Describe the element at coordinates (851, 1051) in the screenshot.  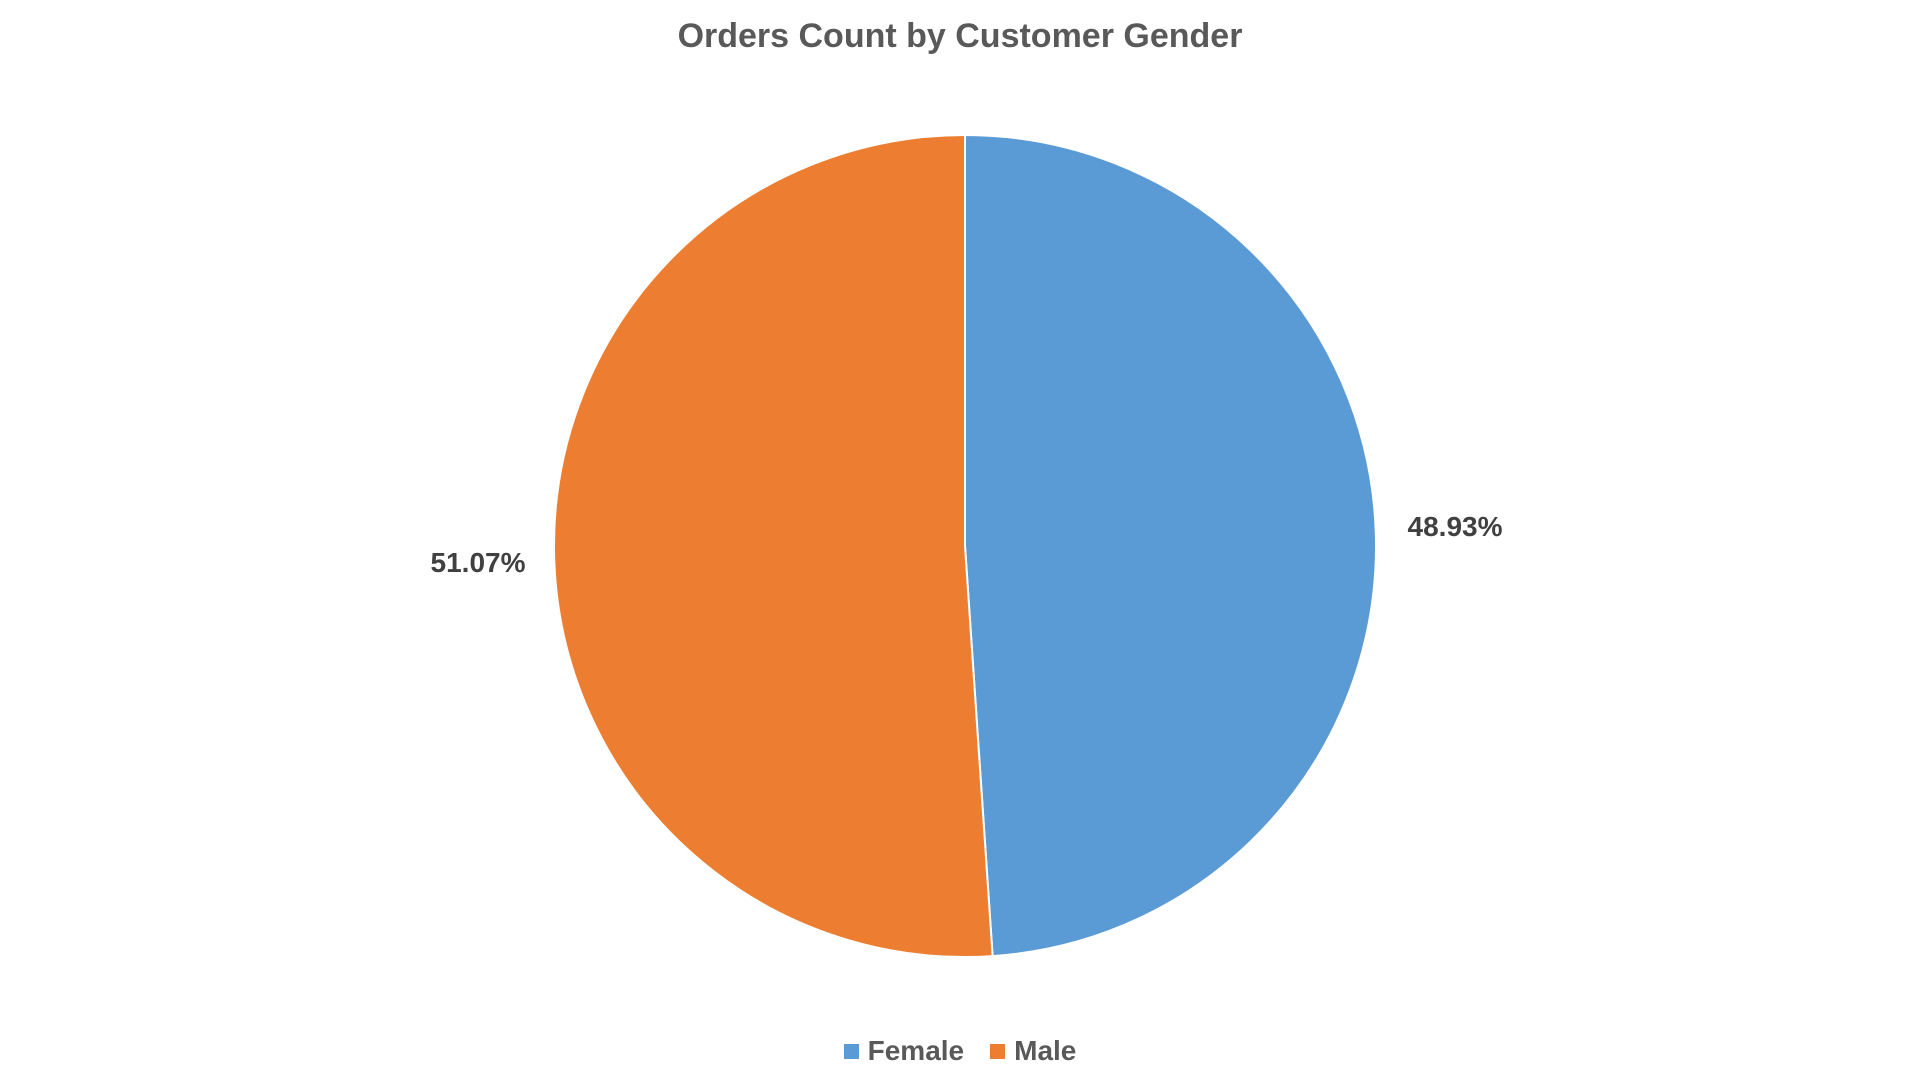
I see `legend-swatch-female` at that location.